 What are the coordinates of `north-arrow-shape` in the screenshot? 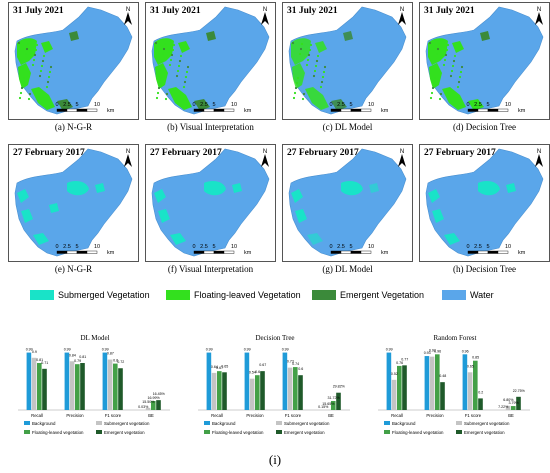 It's located at (402, 160).